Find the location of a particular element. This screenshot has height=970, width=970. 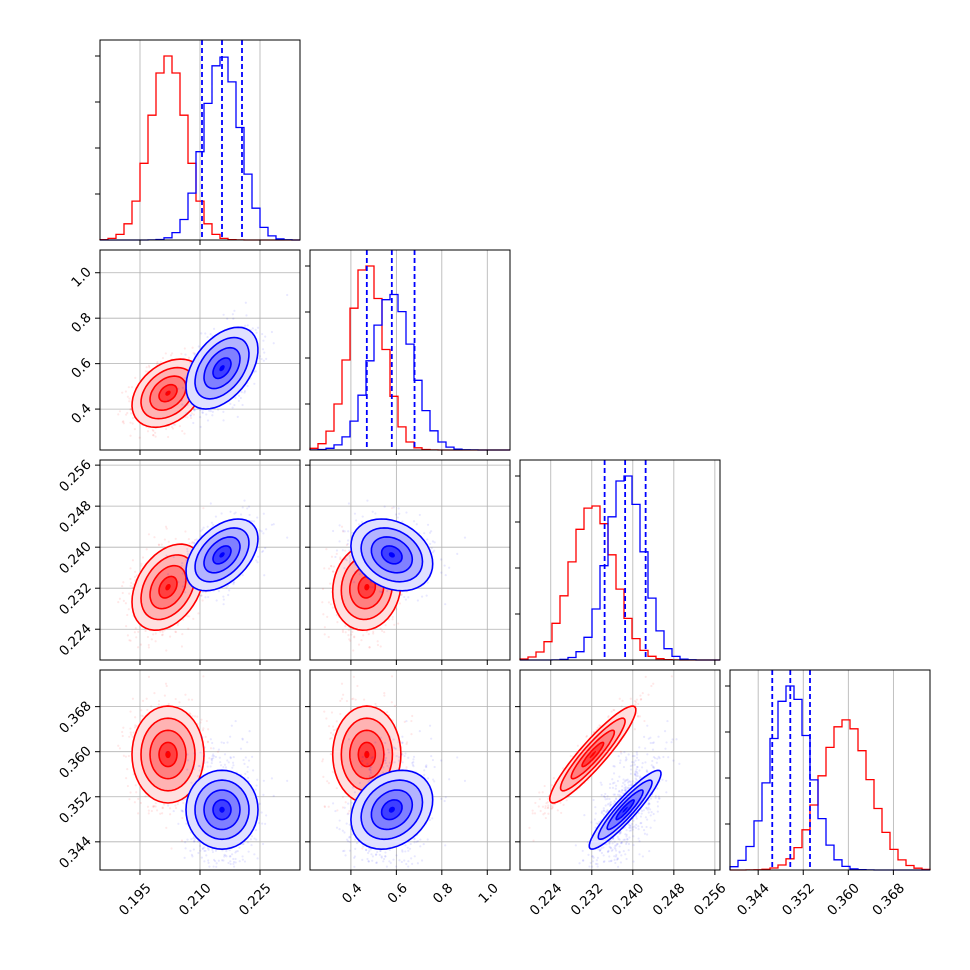

series-0-2d is located at coordinates (168, 762).